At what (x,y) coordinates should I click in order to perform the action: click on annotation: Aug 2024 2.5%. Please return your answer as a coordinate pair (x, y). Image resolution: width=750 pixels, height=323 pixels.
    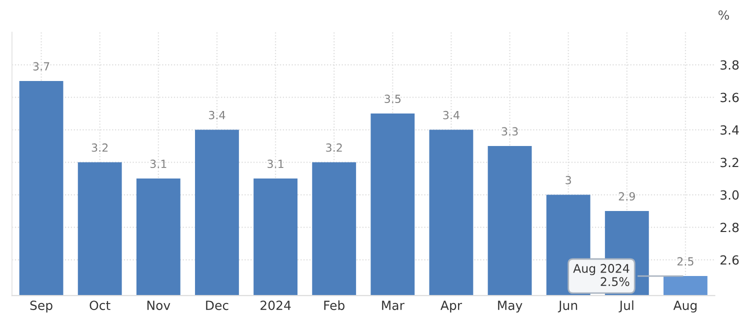
    Looking at the image, I should click on (601, 275).